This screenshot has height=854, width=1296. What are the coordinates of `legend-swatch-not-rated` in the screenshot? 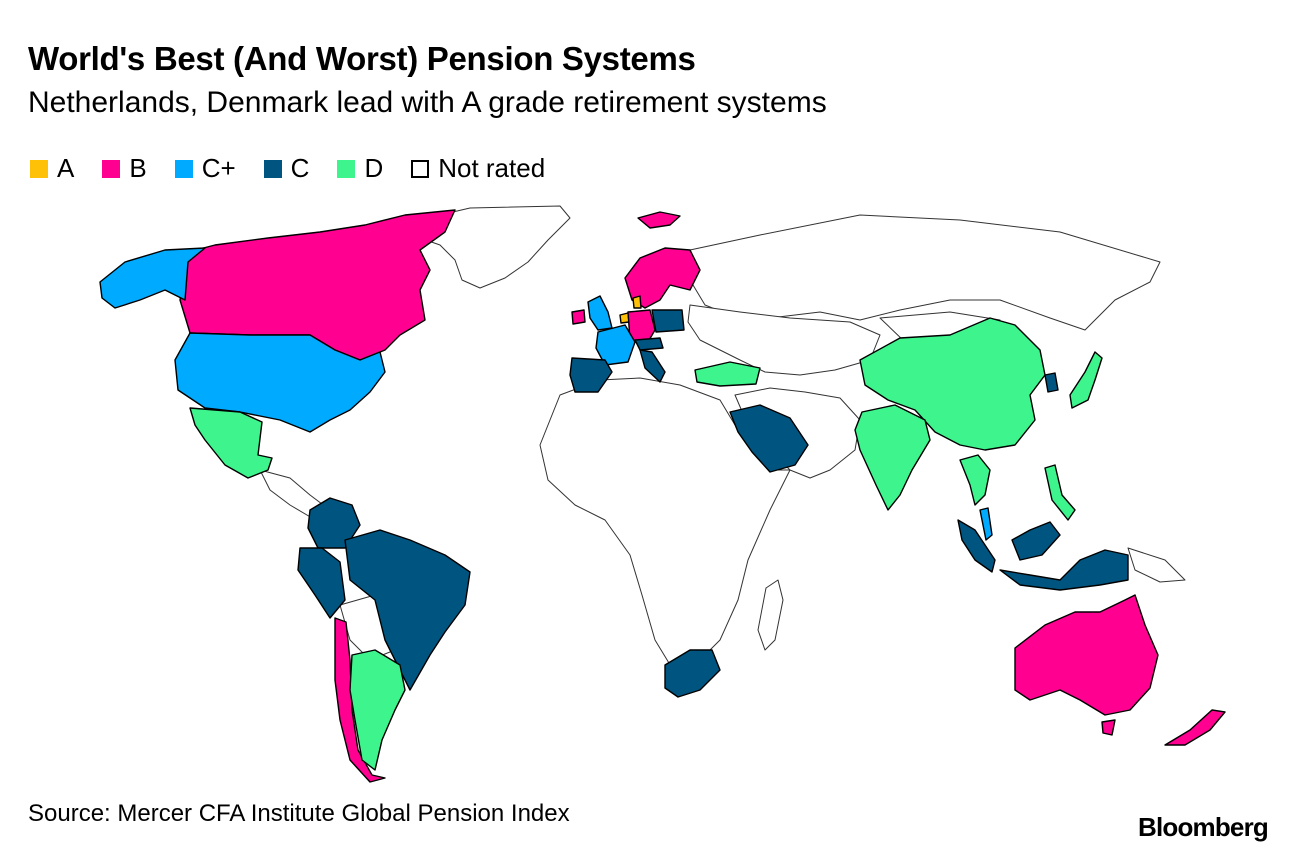 It's located at (420, 168).